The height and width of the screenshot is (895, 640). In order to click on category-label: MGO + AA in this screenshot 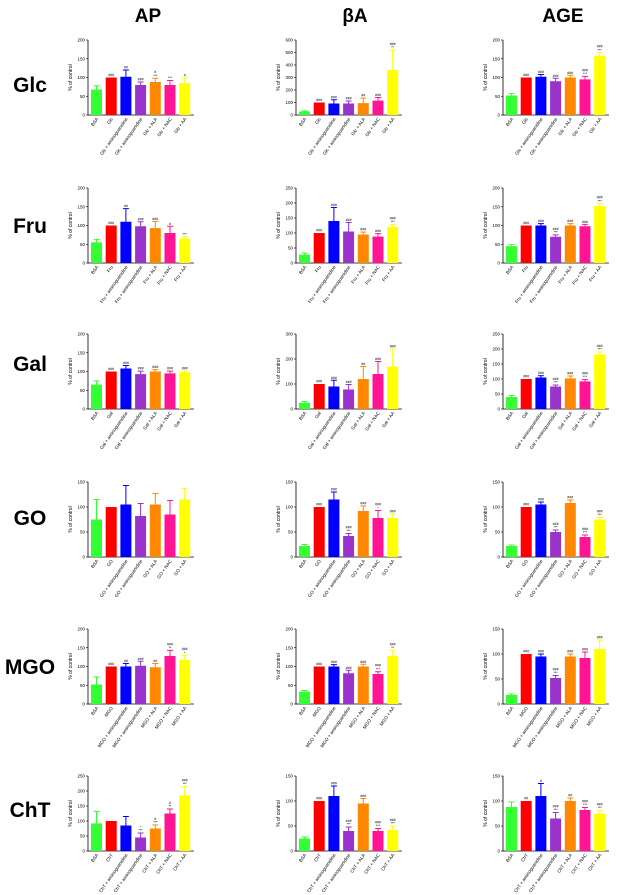, I will do `click(179, 716)`.